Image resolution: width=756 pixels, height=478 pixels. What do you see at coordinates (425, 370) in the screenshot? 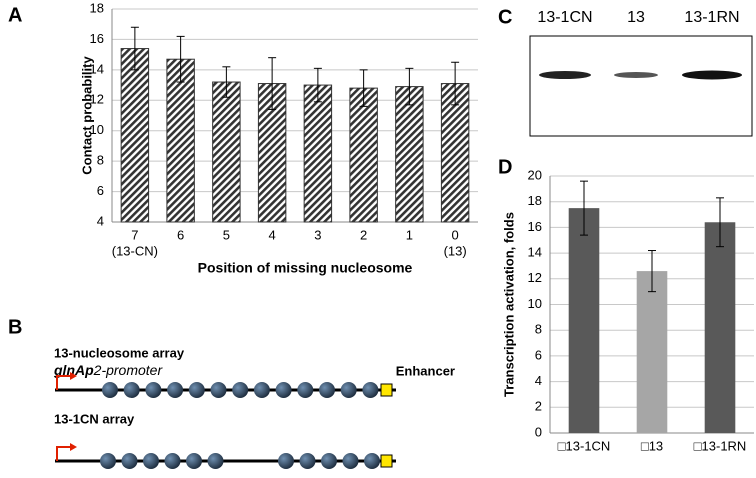
I see `enhancer-label: Enhancer` at bounding box center [425, 370].